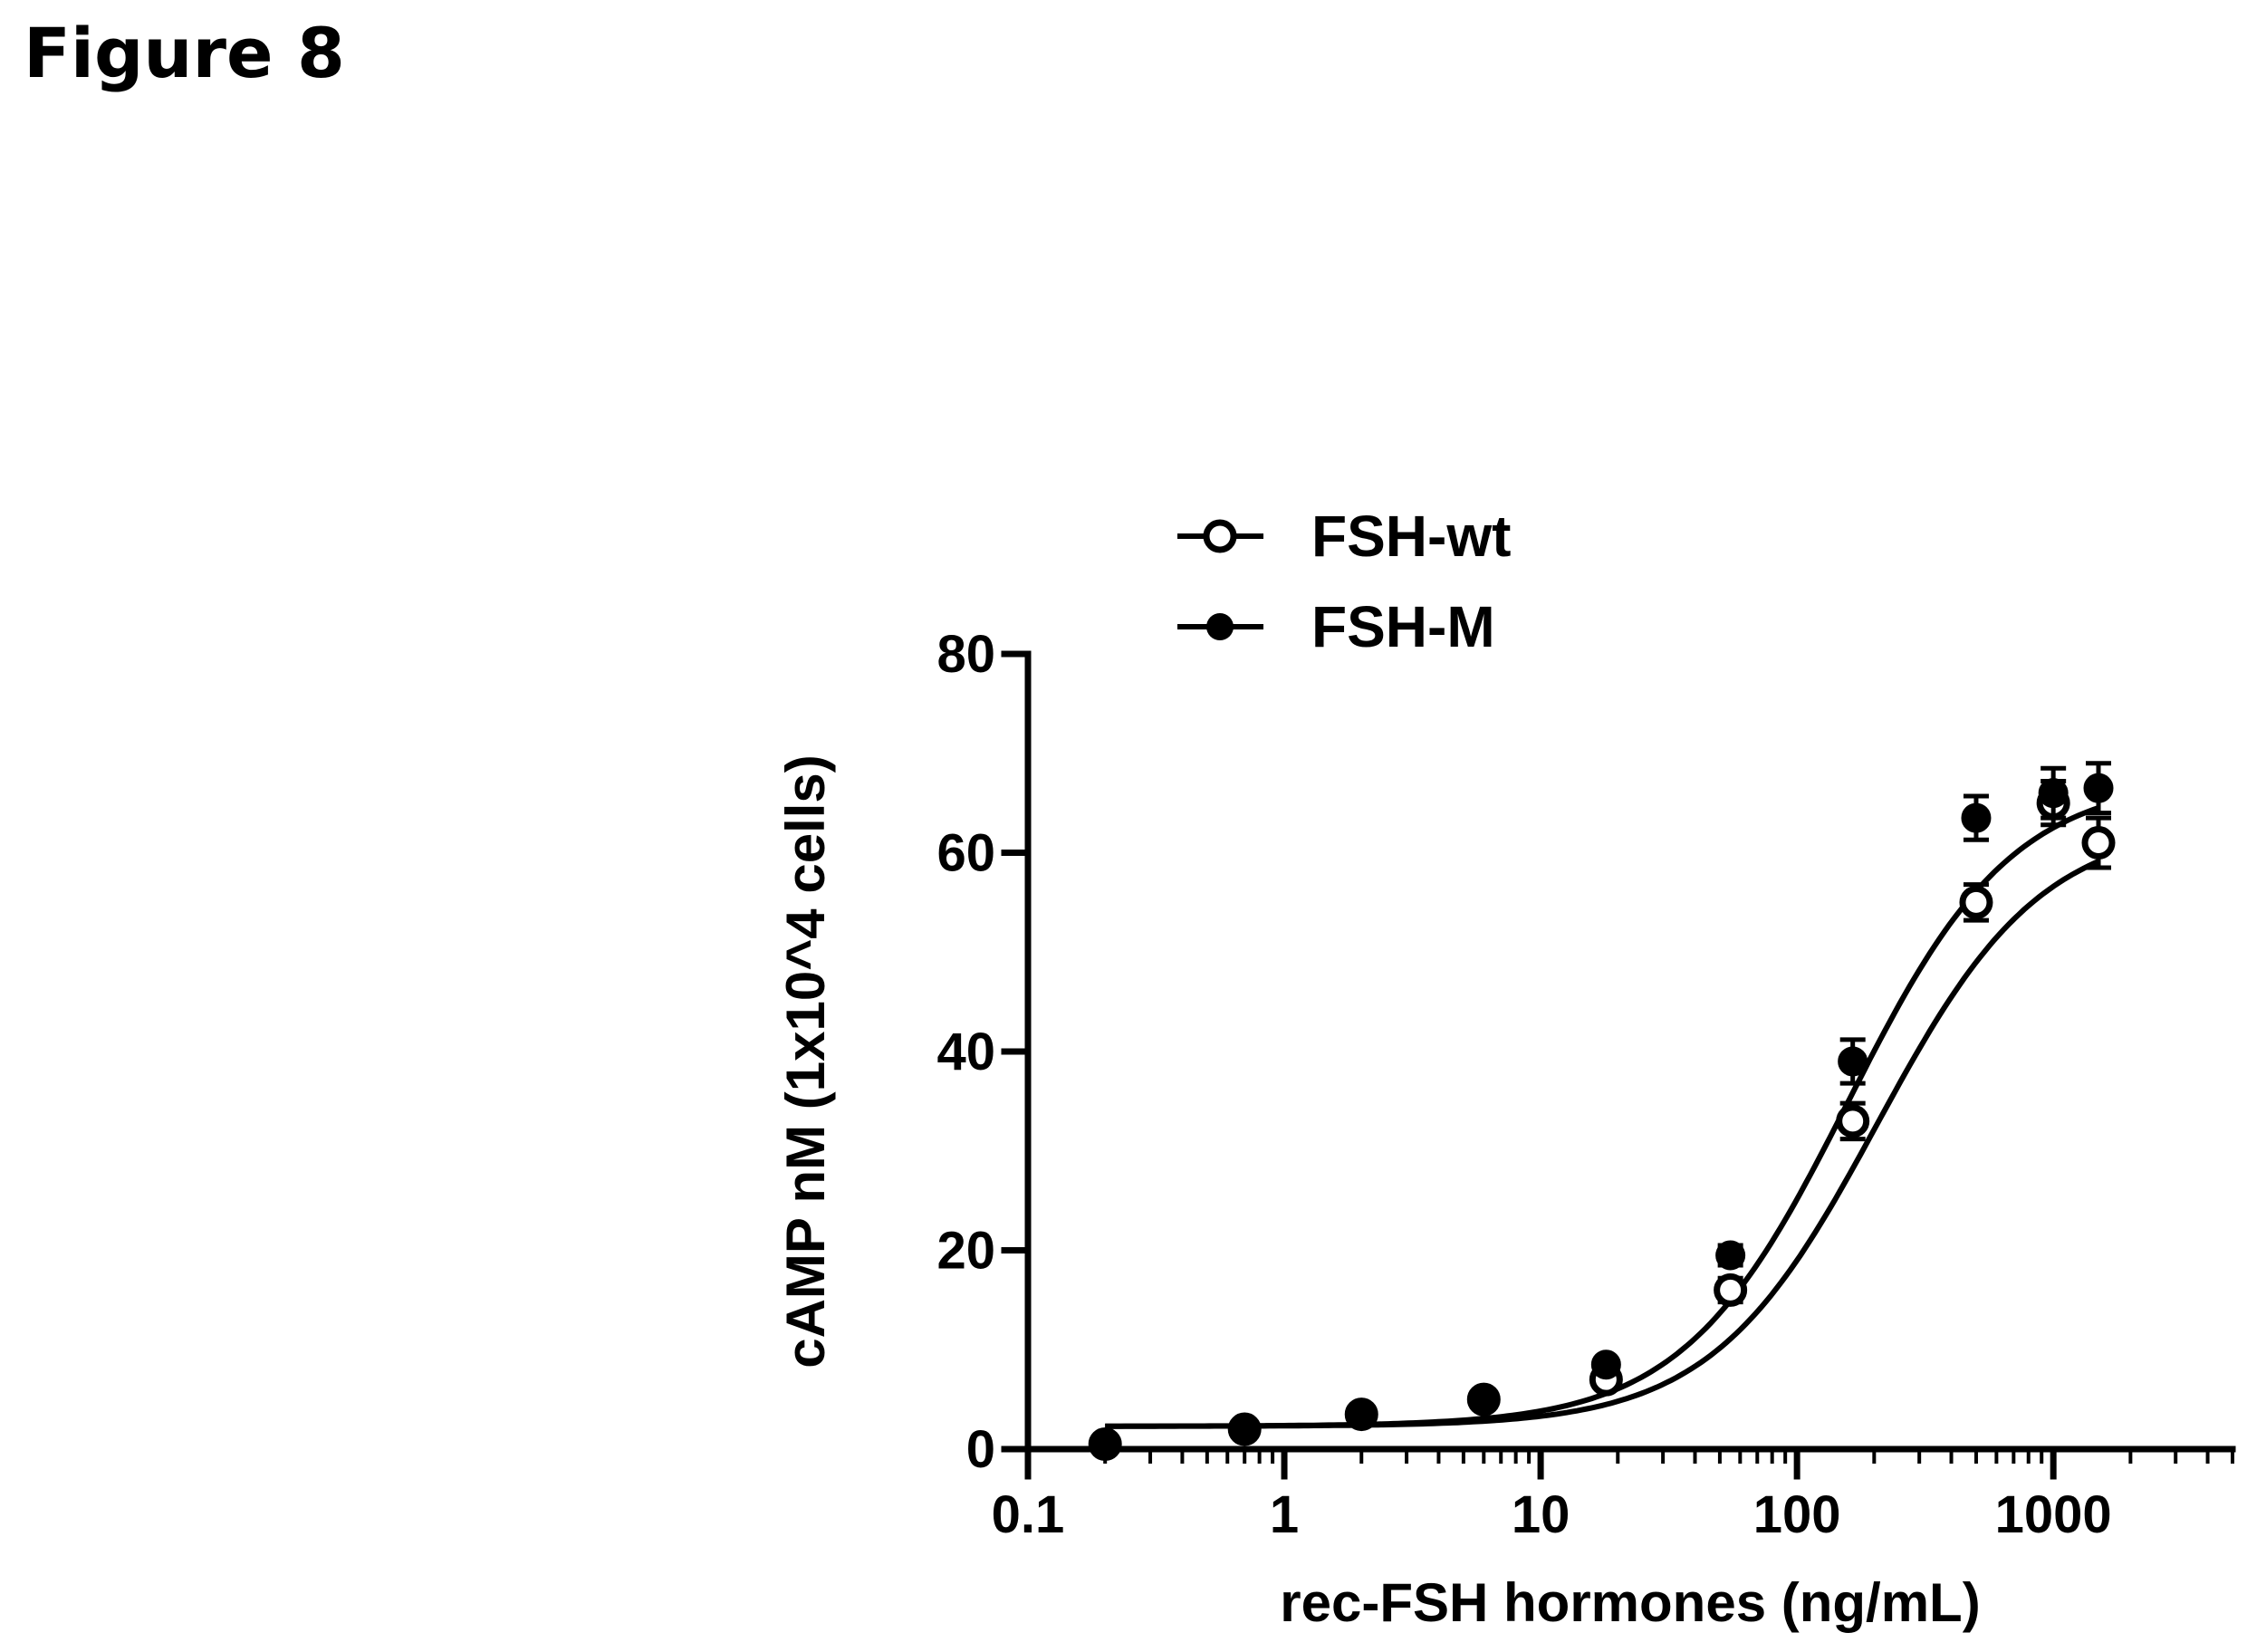 Image resolution: width=2247 pixels, height=1652 pixels. Describe the element at coordinates (1630, 1602) in the screenshot. I see `x-axis-title: rec-FSH hormones (ng/mL)` at that location.